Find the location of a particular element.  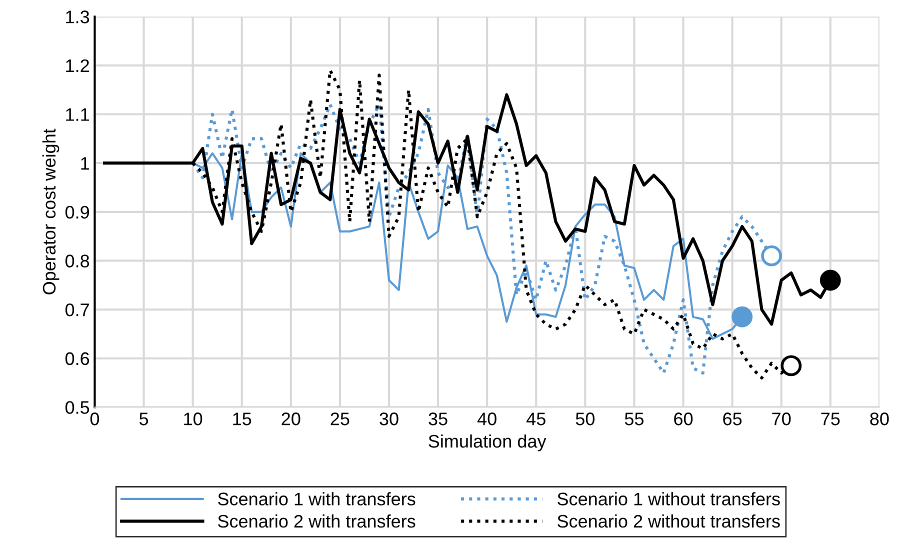

y-tick-label: 0.8 is located at coordinates (77, 261).